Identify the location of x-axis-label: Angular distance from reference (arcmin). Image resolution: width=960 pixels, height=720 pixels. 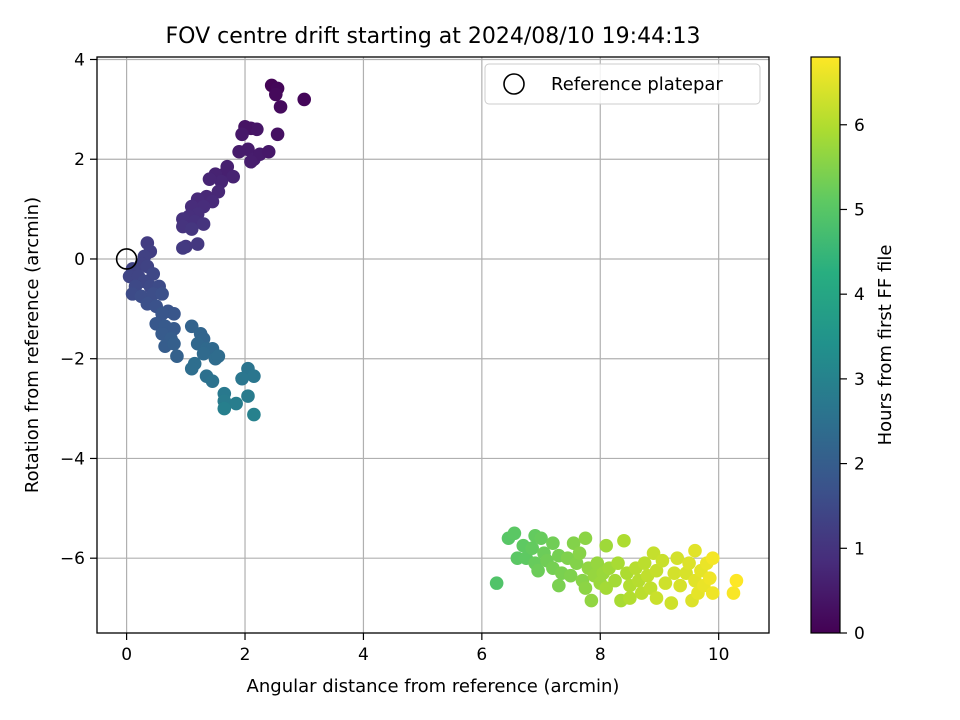
(433, 686).